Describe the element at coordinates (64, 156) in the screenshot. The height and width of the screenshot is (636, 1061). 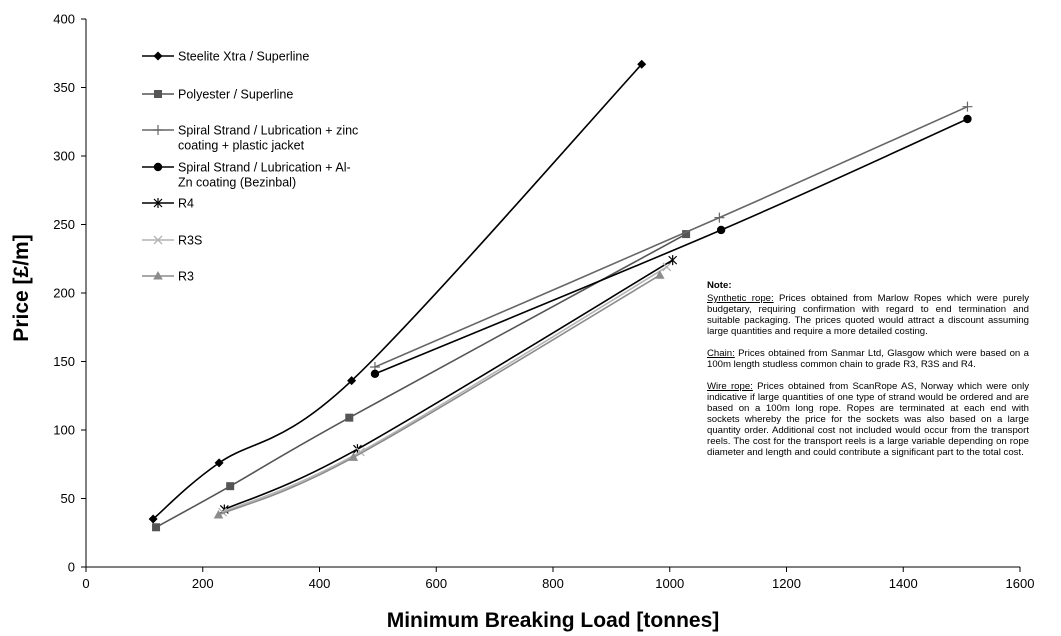
I see `y-tick-label: 300` at that location.